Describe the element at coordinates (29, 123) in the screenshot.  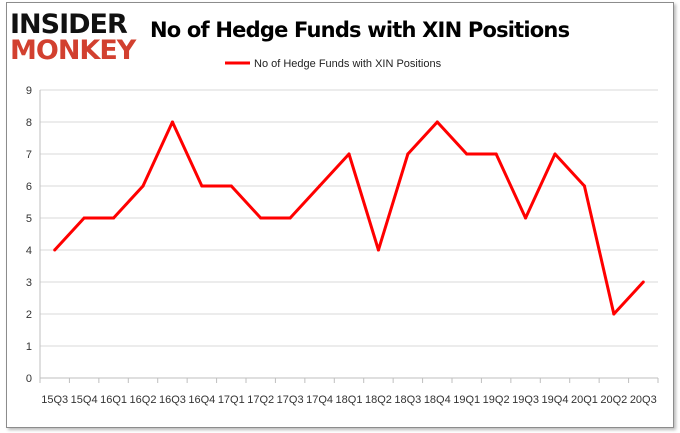
I see `y-tick-label: 8` at that location.